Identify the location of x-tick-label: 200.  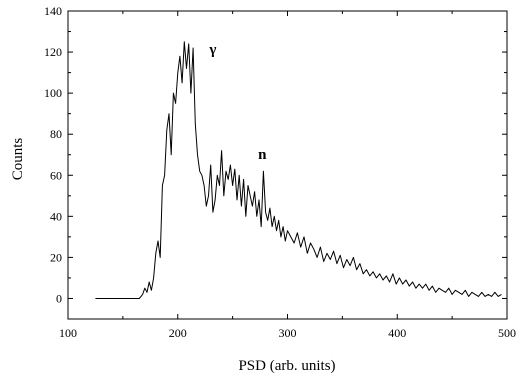
(178, 333).